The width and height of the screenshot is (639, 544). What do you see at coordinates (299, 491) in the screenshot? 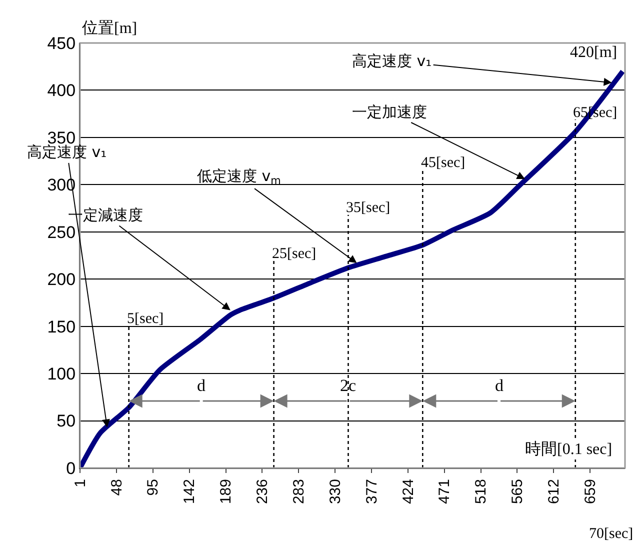
I see `x-tick-label: 283` at bounding box center [299, 491].